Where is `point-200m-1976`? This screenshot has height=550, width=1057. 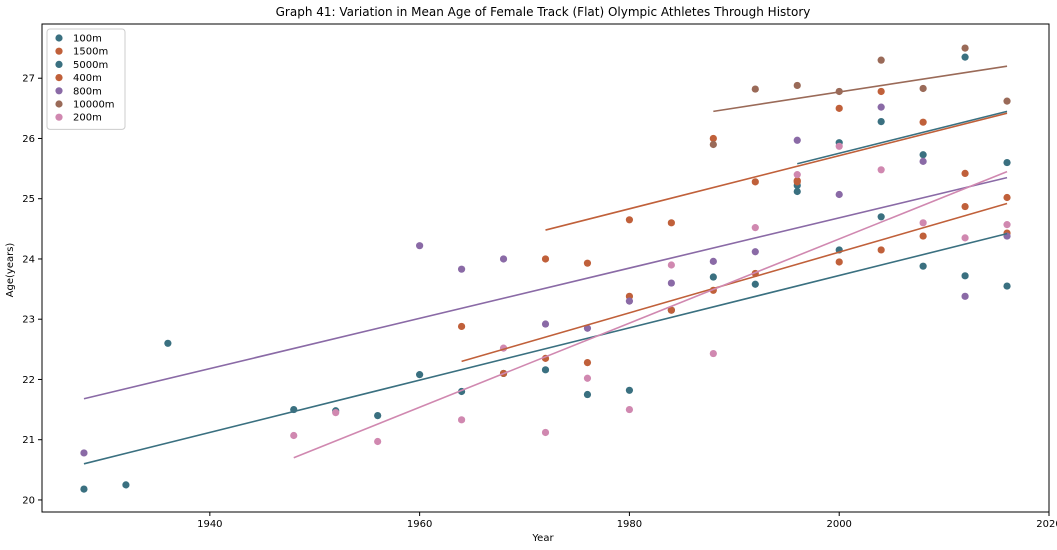
point-200m-1976 is located at coordinates (587, 378).